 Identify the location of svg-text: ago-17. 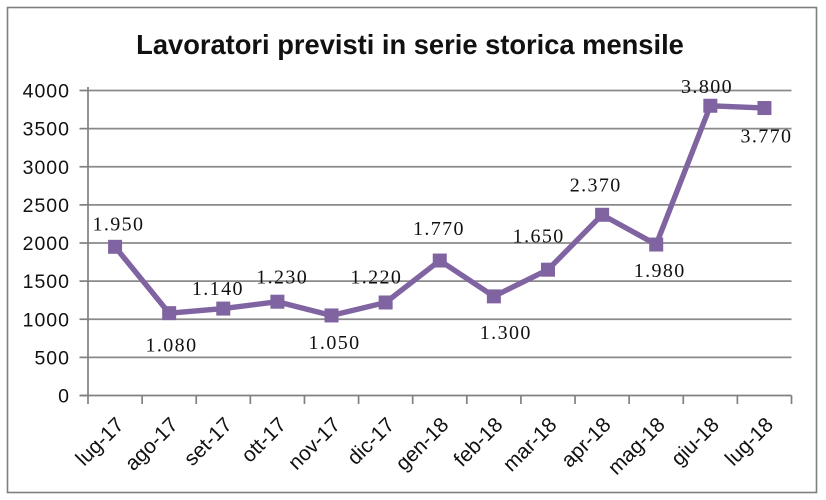
(152, 444).